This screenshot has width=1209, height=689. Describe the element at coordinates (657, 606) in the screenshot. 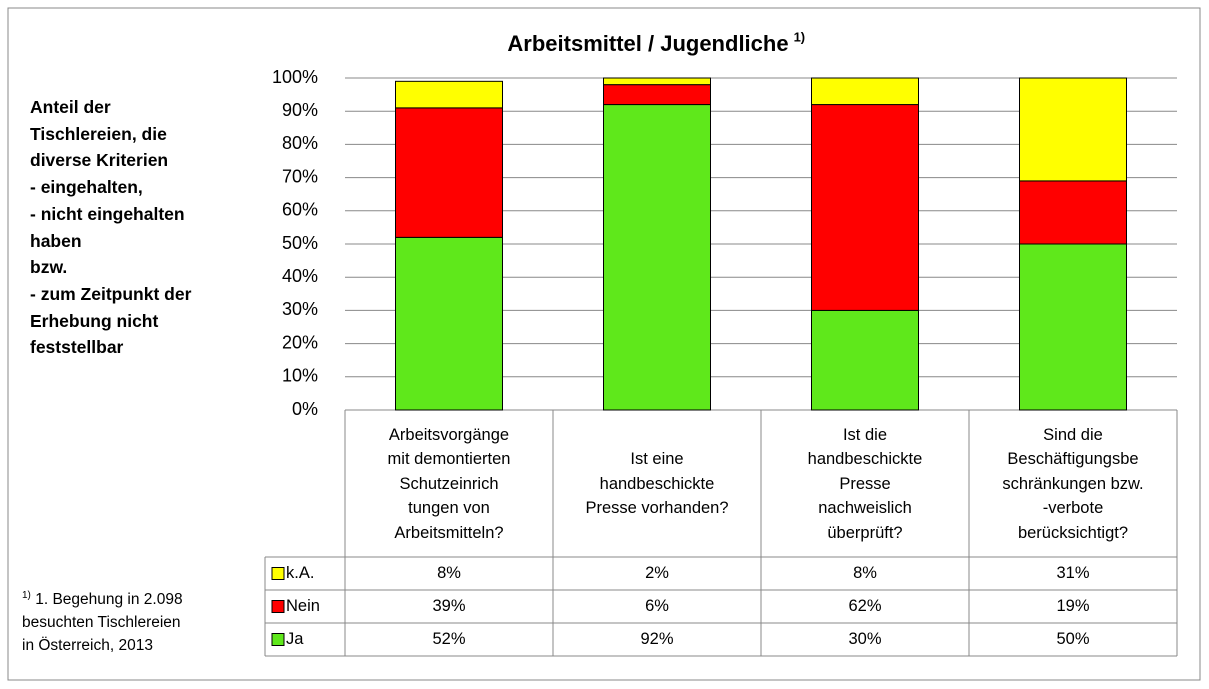

I see `table-value: 6%` at that location.